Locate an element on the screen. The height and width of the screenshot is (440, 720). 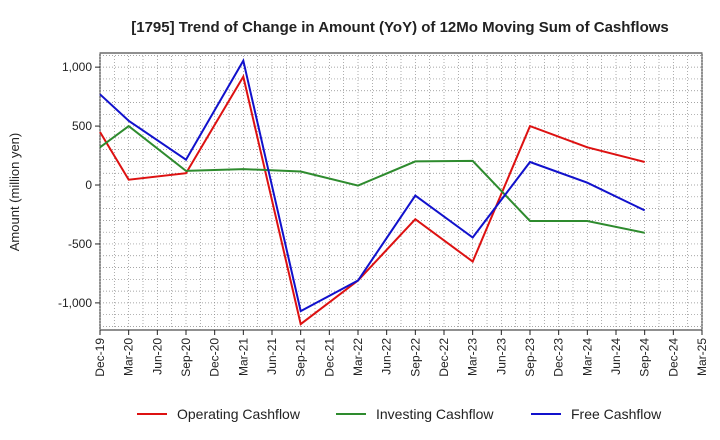
y-tick-label: -1,000 is located at coordinates (75, 303).